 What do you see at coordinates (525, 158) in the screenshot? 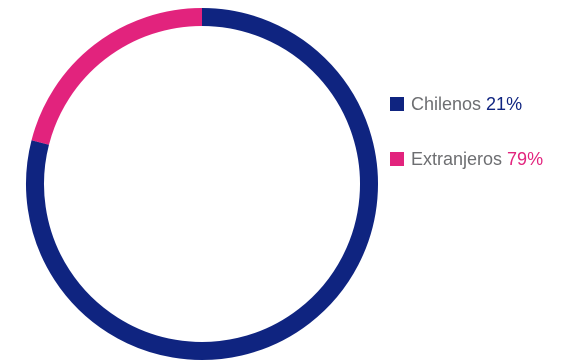
I see `legend-value-extranjeros: 79%` at bounding box center [525, 158].